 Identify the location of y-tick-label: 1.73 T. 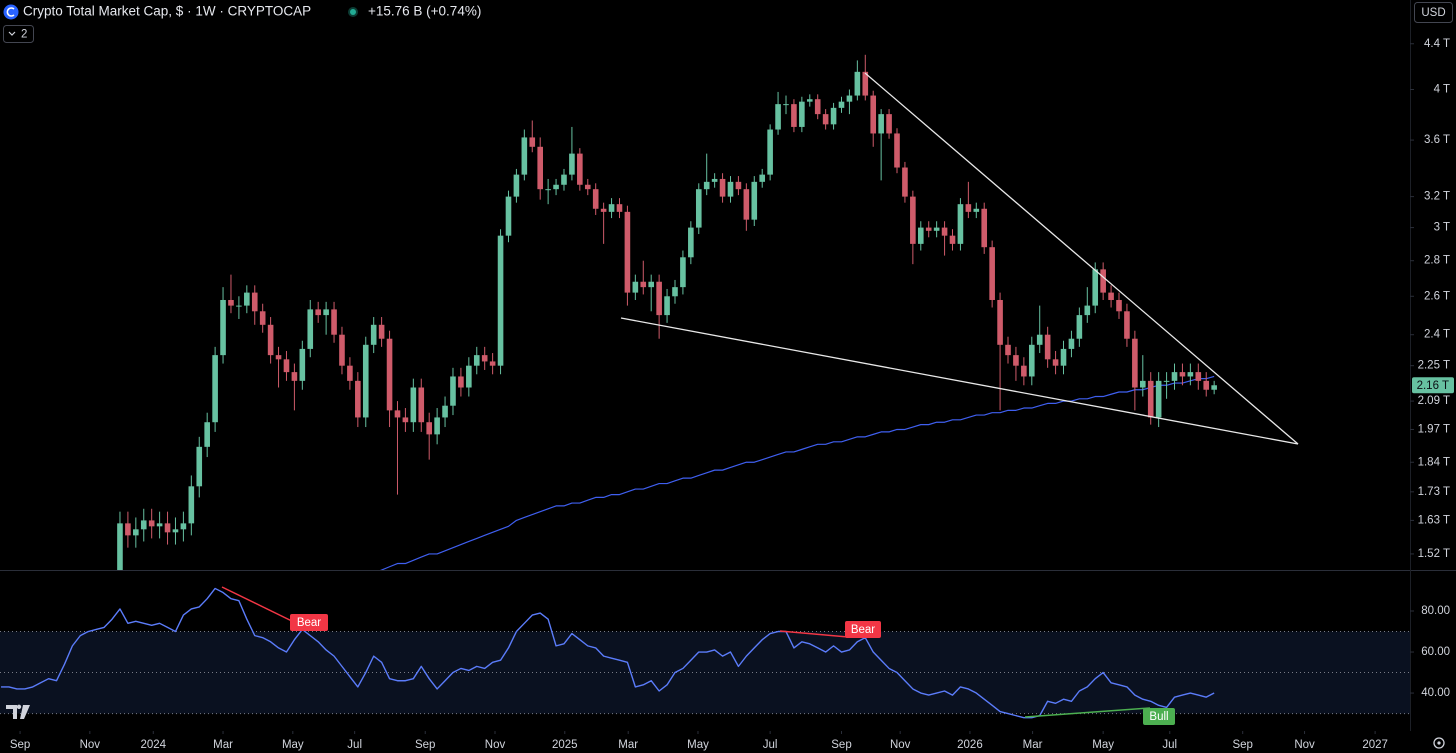
(1434, 492).